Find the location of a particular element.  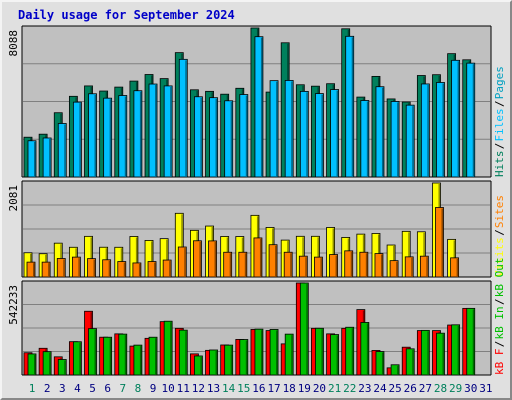

y-tick-label: 542233 is located at coordinates (13, 305).